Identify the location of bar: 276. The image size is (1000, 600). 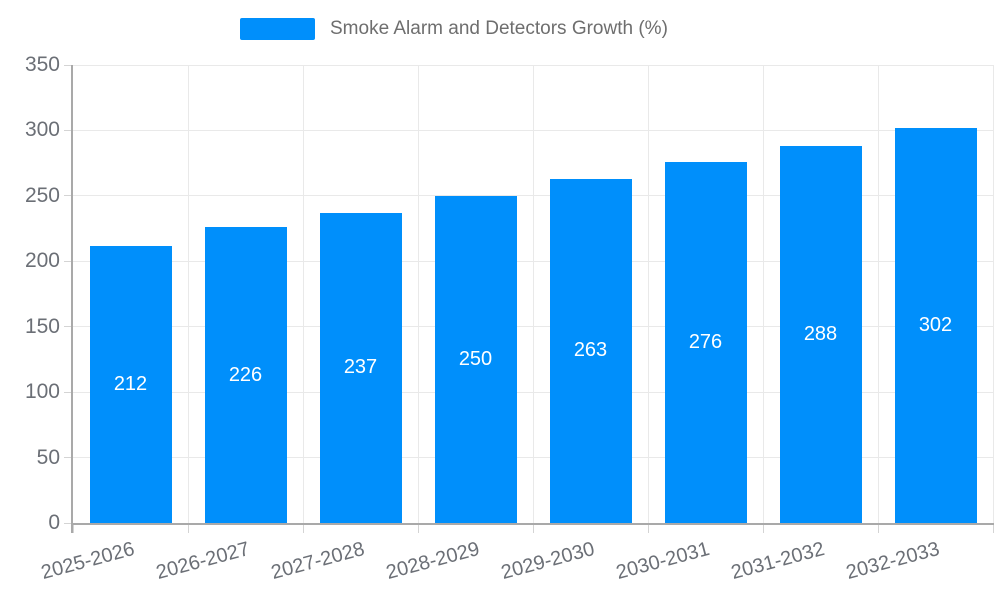
(705, 342).